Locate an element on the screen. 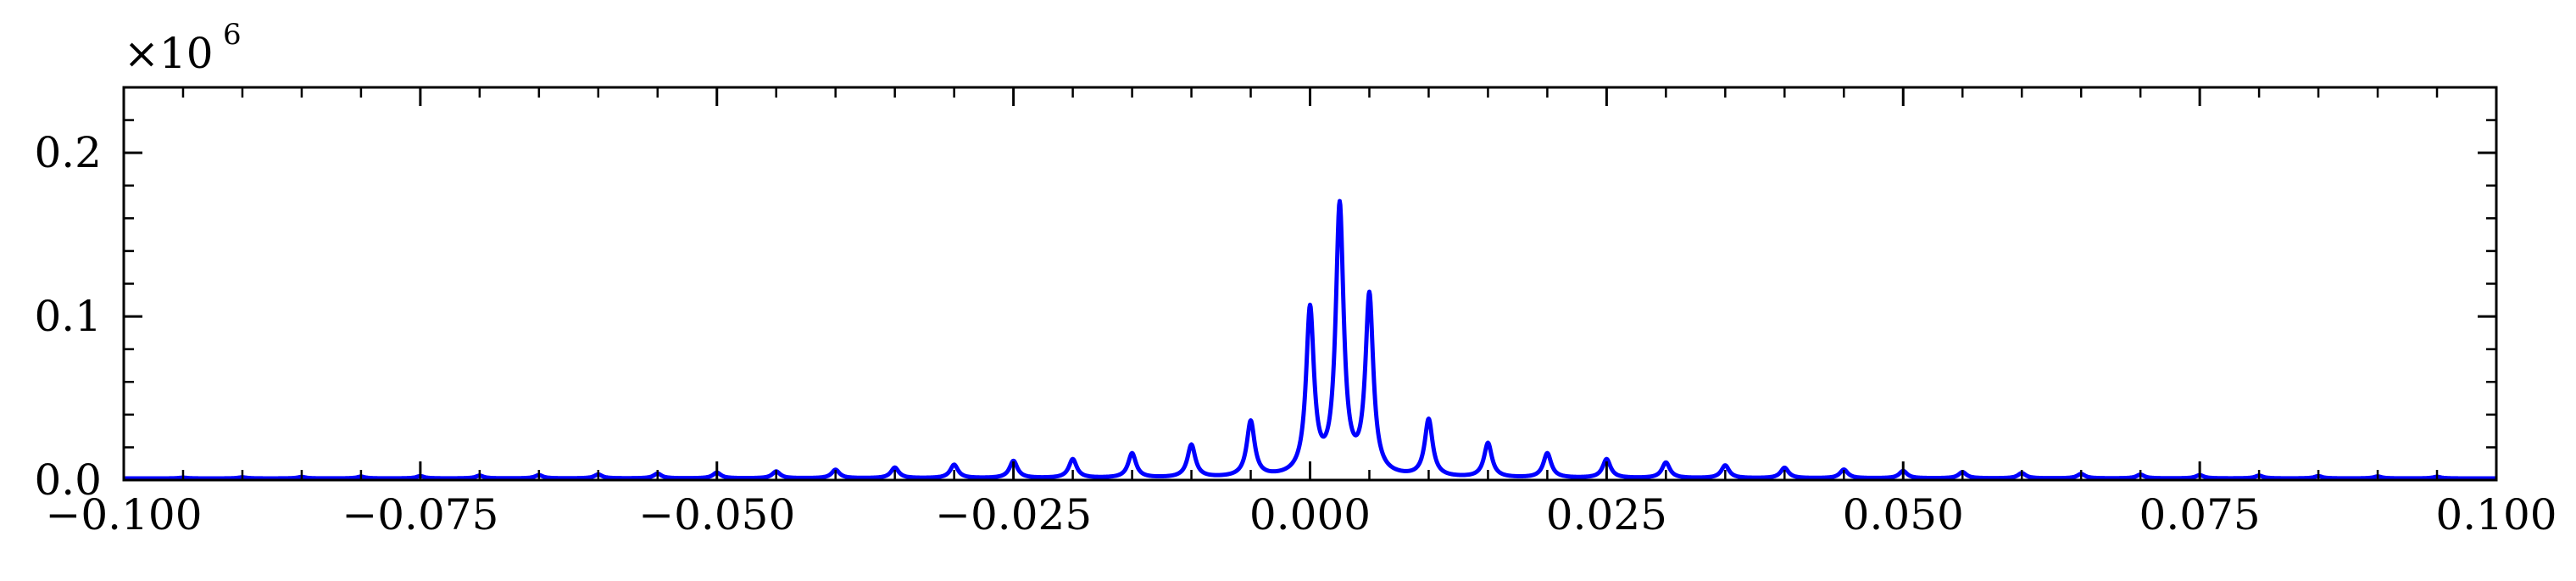  y-multiplier-exponent: 6 is located at coordinates (232, 35).